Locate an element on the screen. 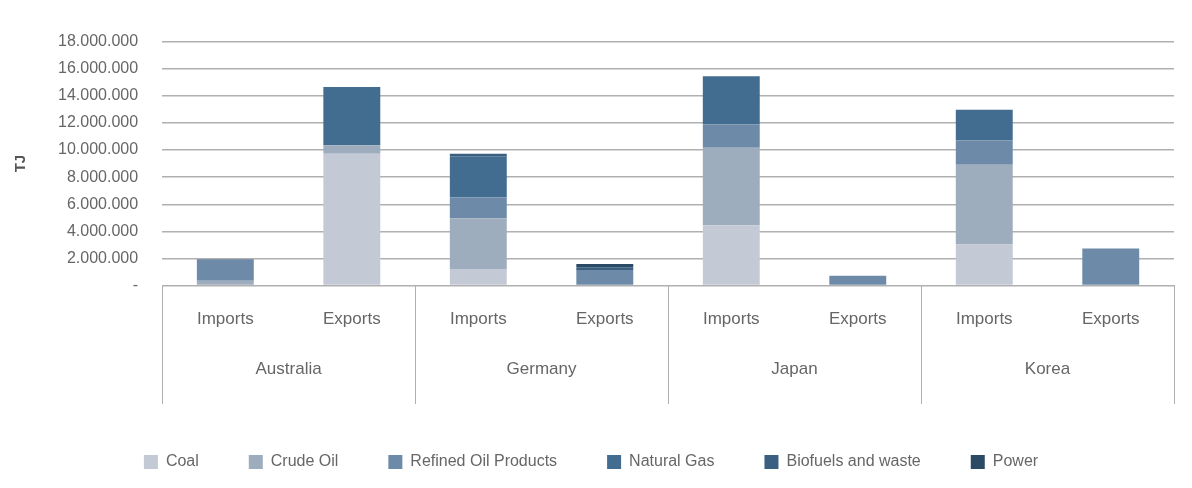  legend-label: Biofuels and waste is located at coordinates (853, 461).